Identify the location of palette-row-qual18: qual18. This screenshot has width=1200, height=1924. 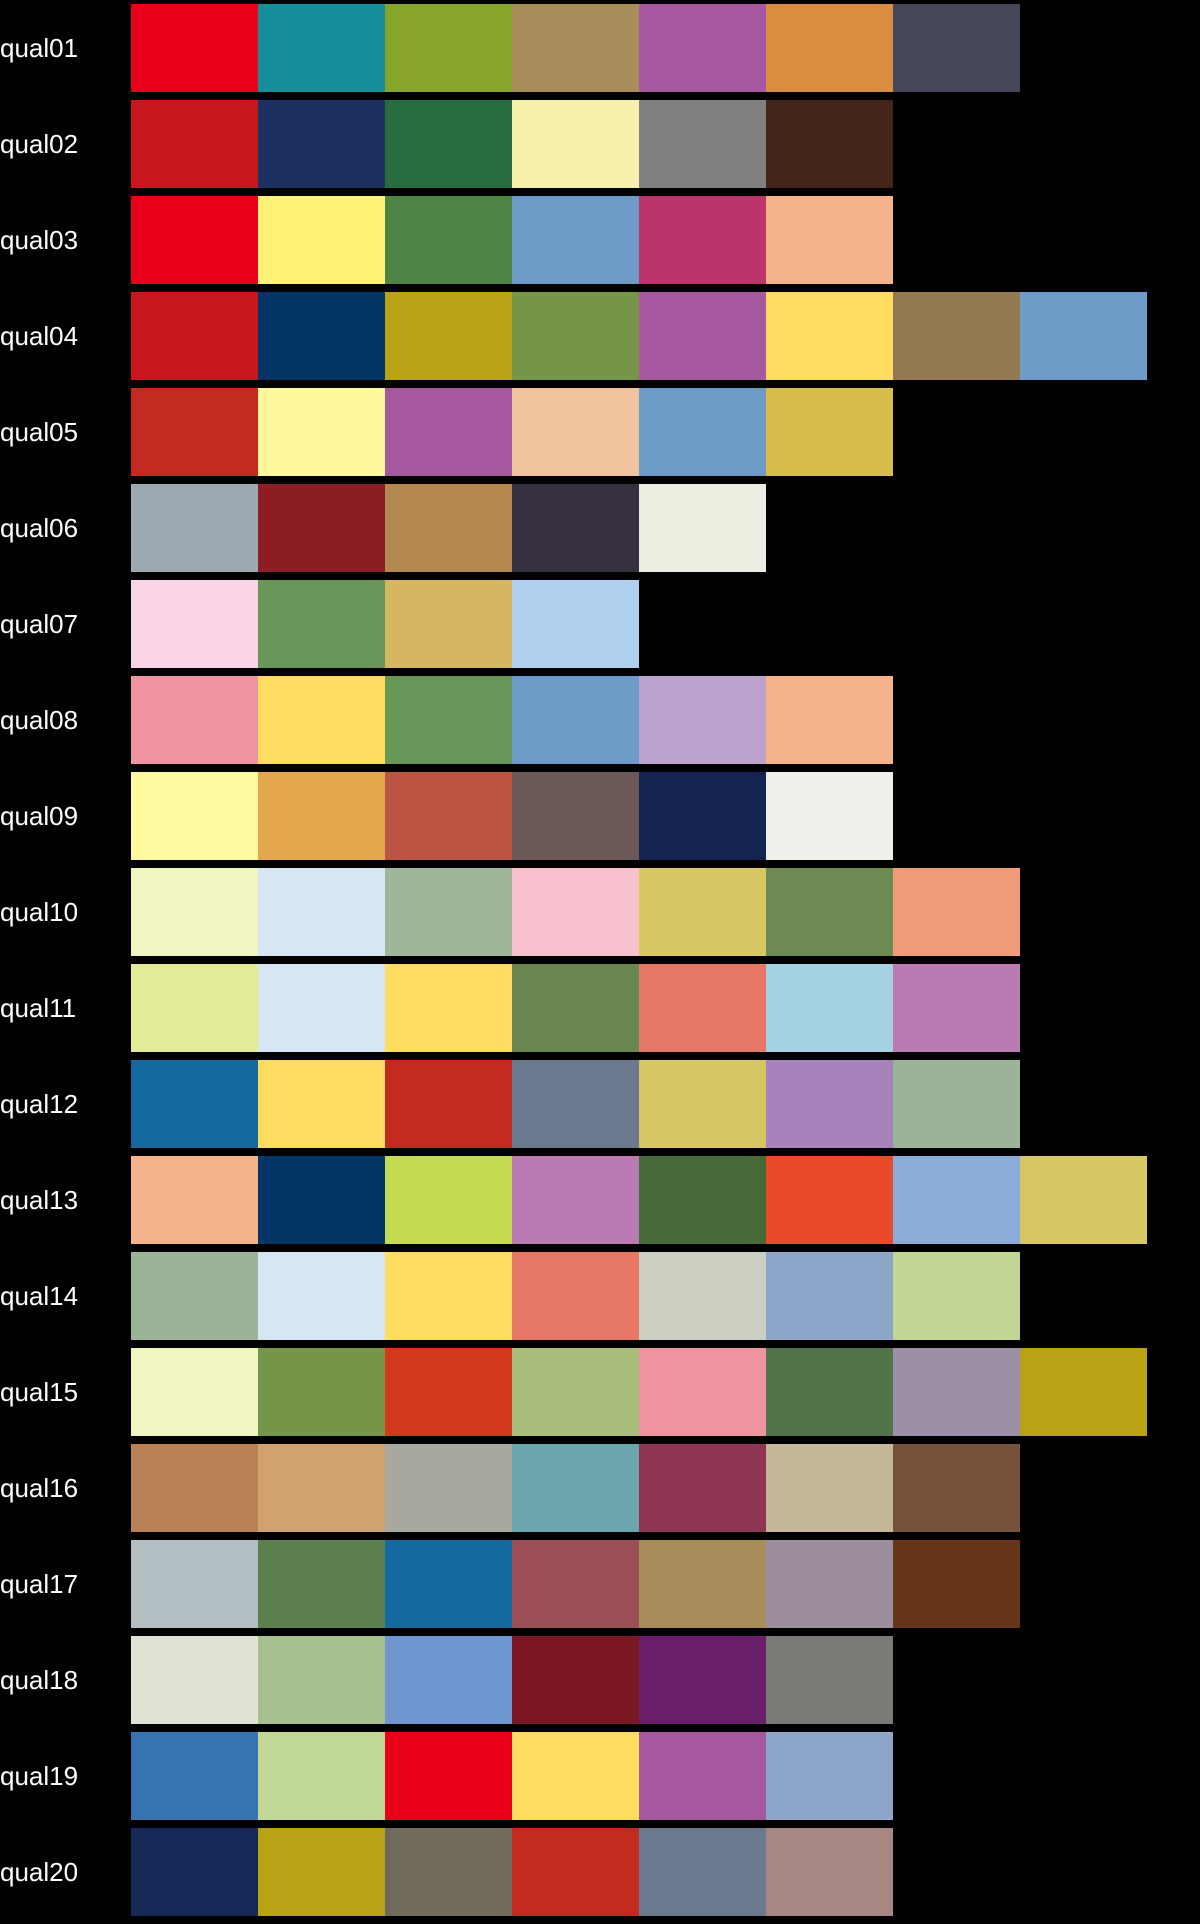
(600, 1680).